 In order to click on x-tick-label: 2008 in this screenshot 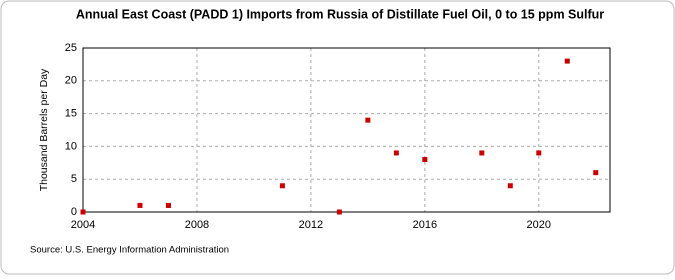, I will do `click(197, 225)`.